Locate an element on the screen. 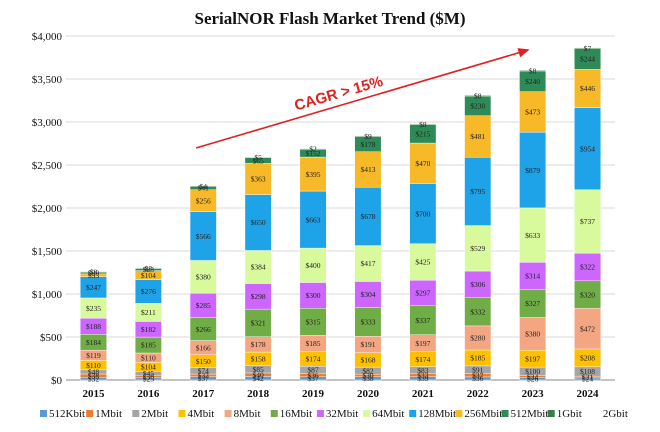 The image size is (660, 432). data-label: $36 is located at coordinates (313, 375).